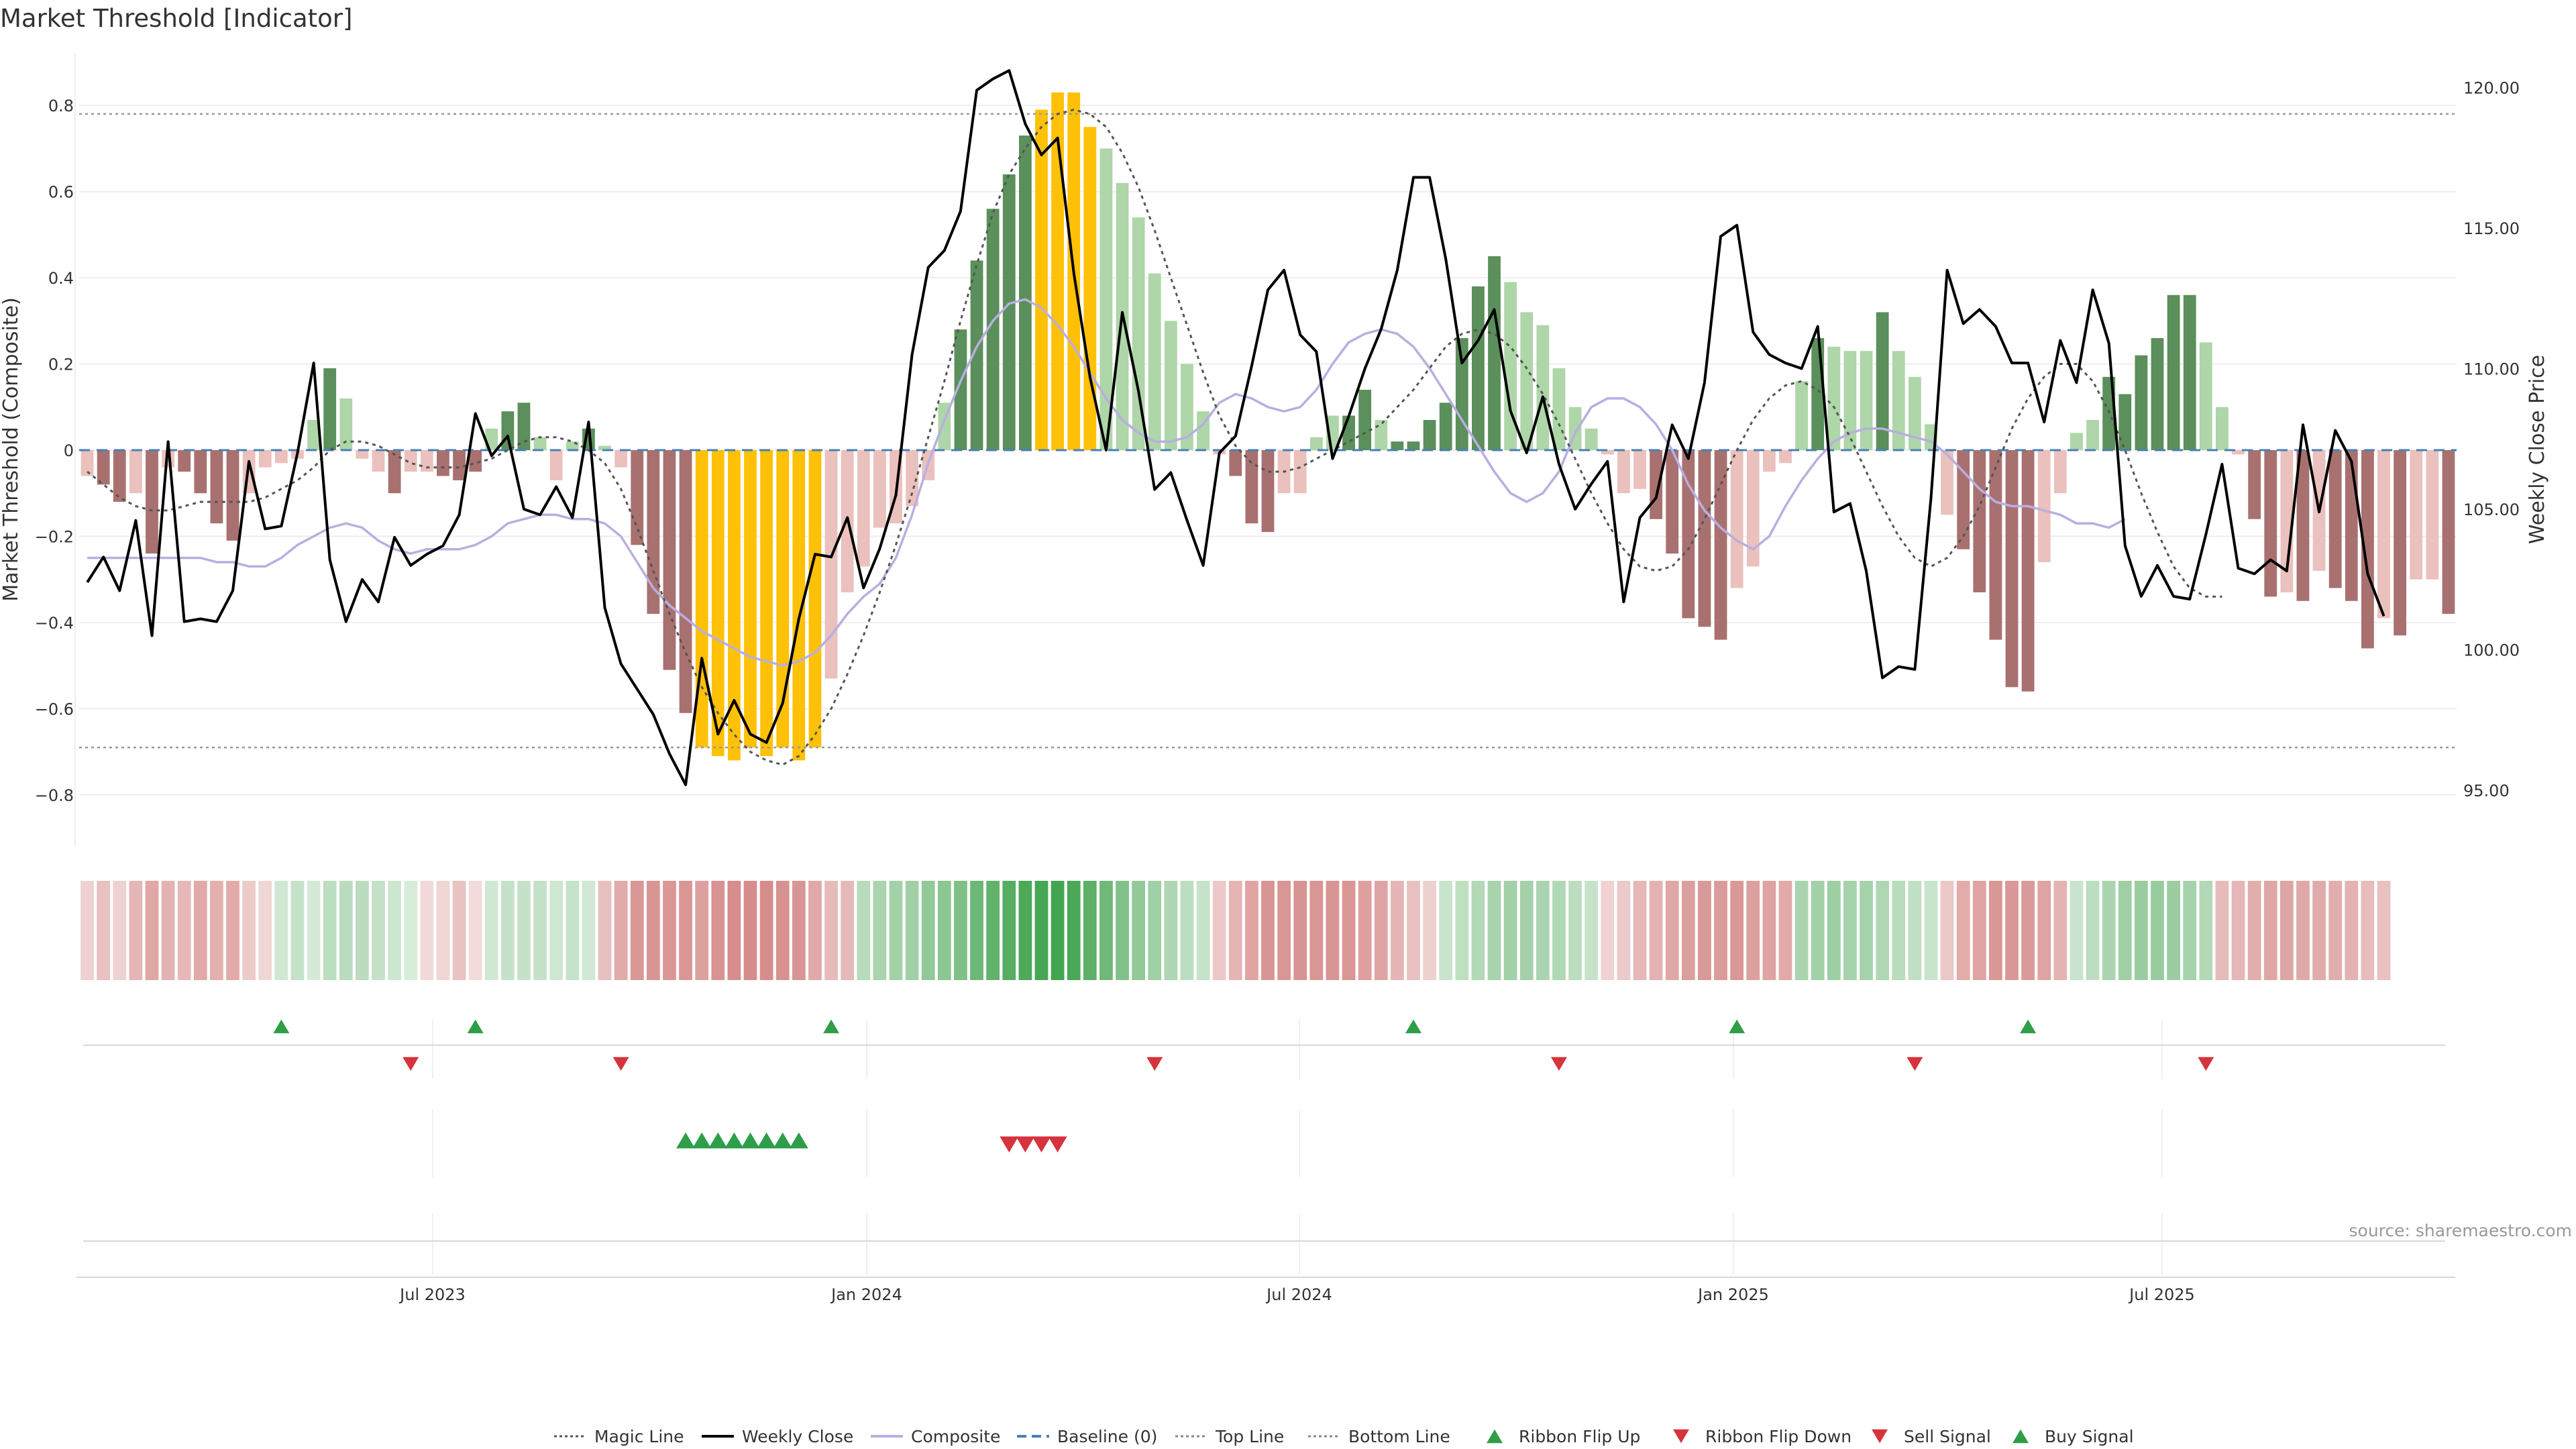 The height and width of the screenshot is (1449, 2576). Describe the element at coordinates (1762, 1436) in the screenshot. I see `legend-item: Ribbon Flip Down` at that location.